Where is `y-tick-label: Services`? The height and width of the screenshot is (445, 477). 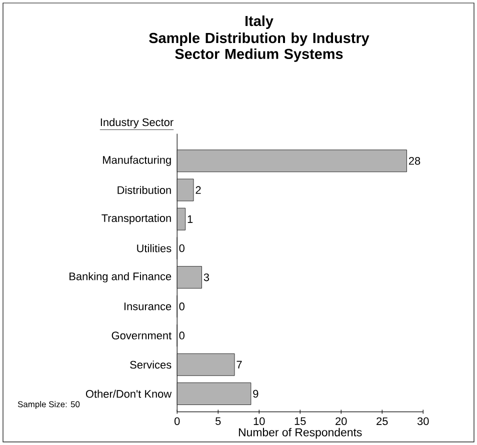
y-tick-label: Services is located at coordinates (151, 364).